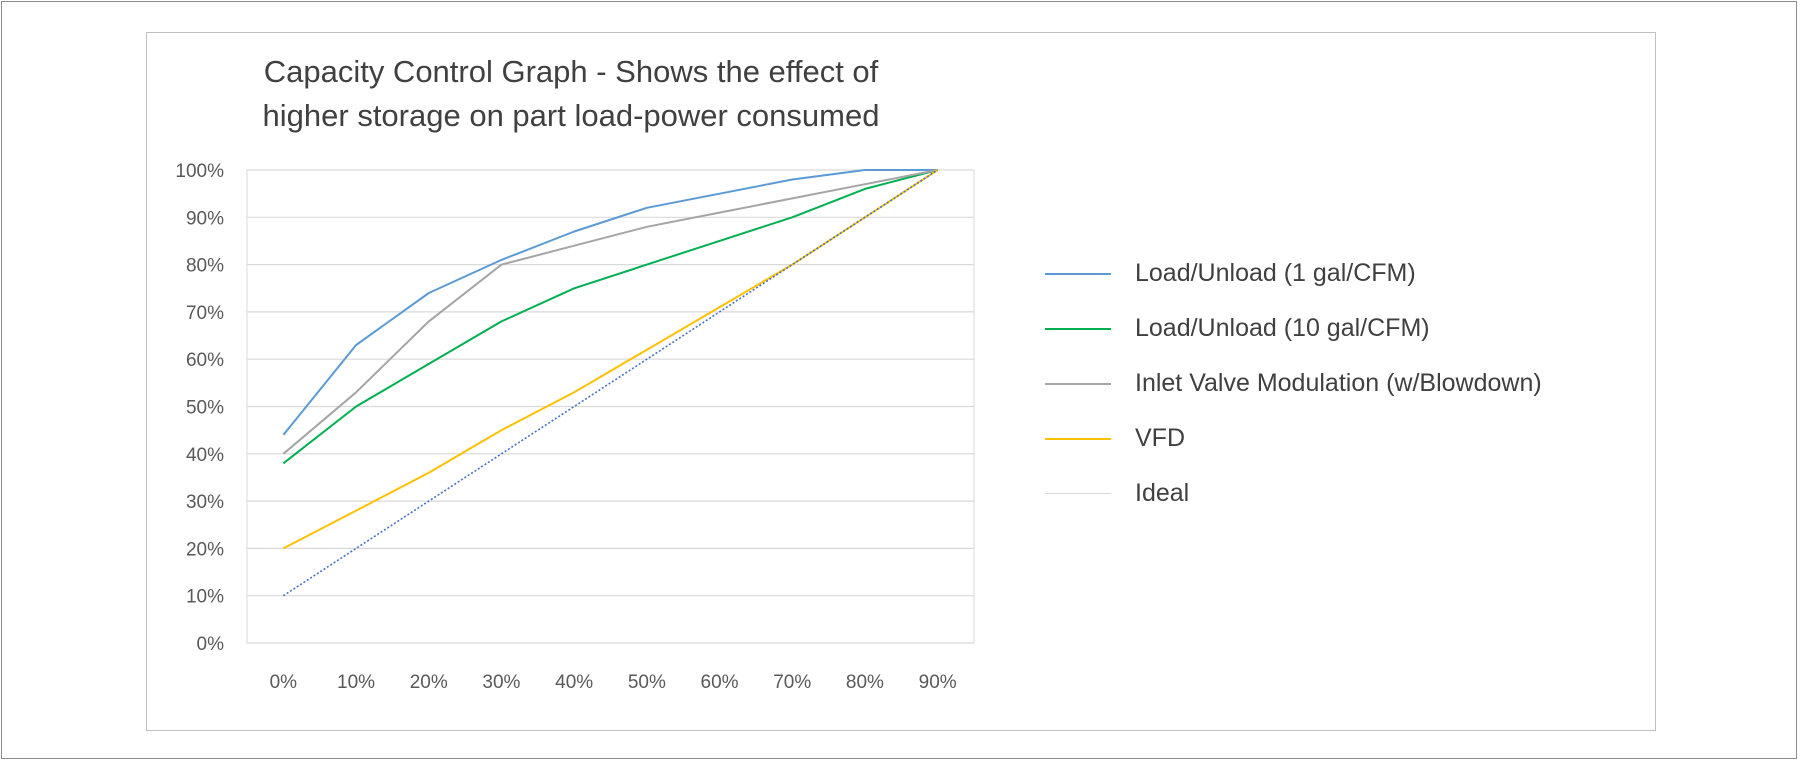 This screenshot has width=1800, height=762. Describe the element at coordinates (199, 171) in the screenshot. I see `y-tick-label: 100%` at that location.